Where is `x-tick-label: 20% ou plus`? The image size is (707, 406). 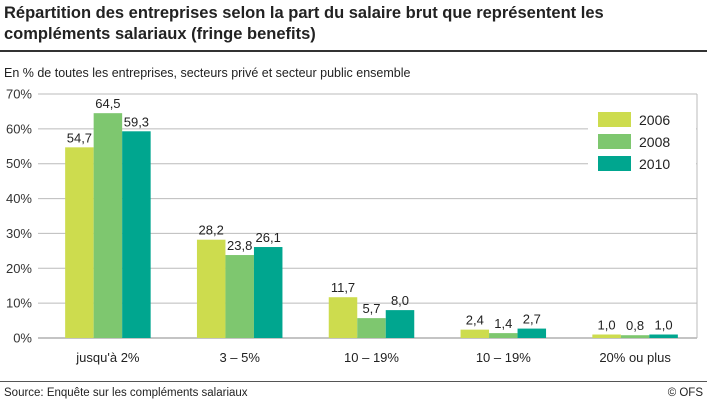
x-tick-label: 20% ou plus is located at coordinates (635, 357).